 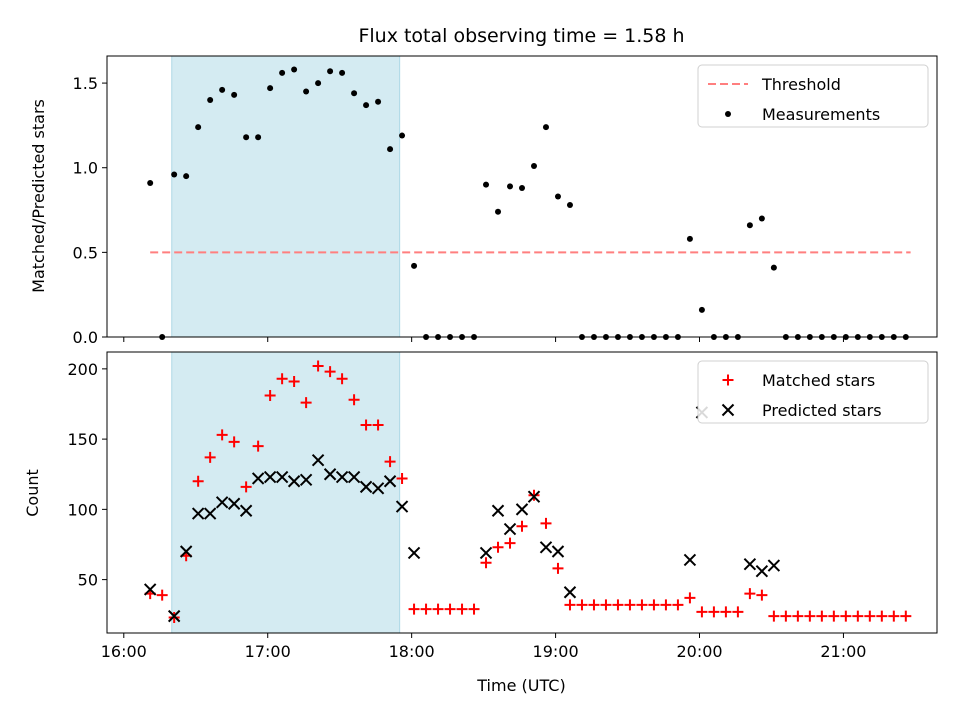 I want to click on y-tick-label: 1.0, so click(x=85, y=168).